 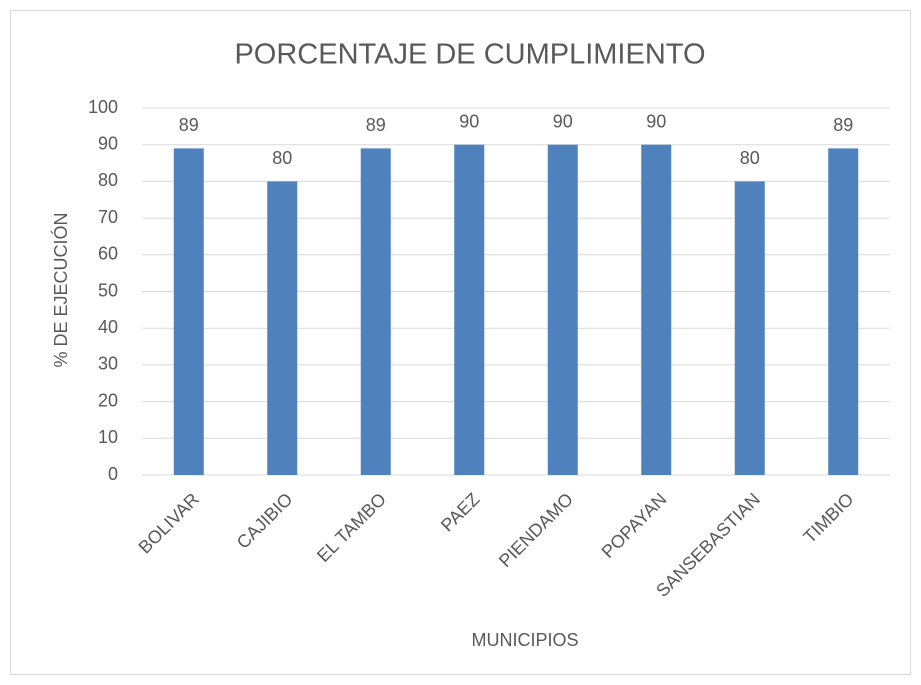 What do you see at coordinates (108, 437) in the screenshot?
I see `y-tick-label: 10` at bounding box center [108, 437].